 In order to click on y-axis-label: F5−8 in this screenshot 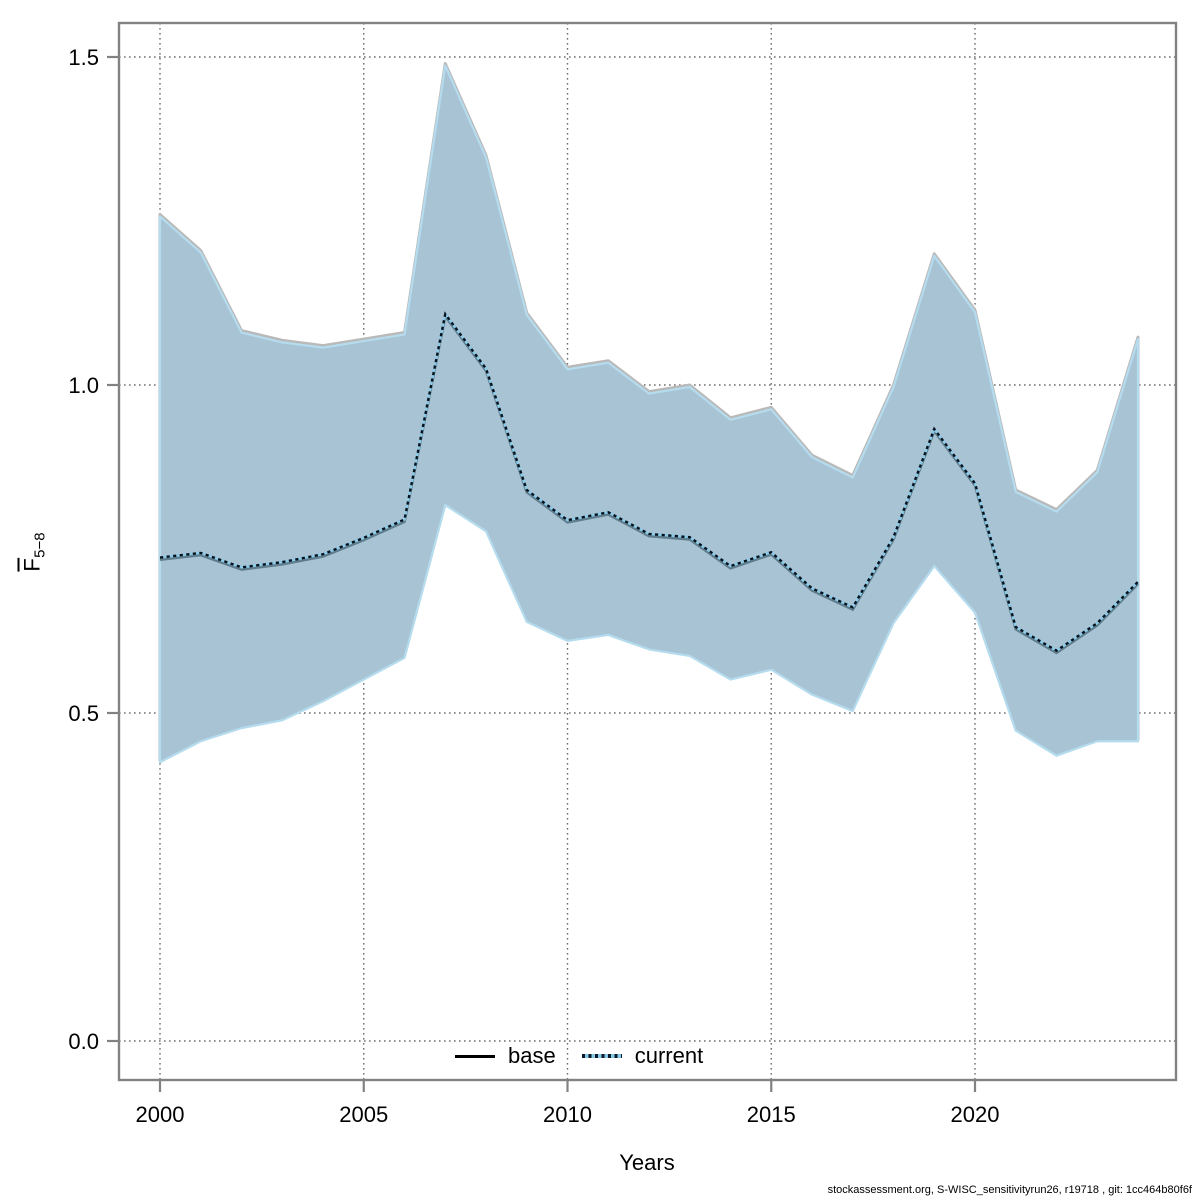, I will do `click(34, 551)`.